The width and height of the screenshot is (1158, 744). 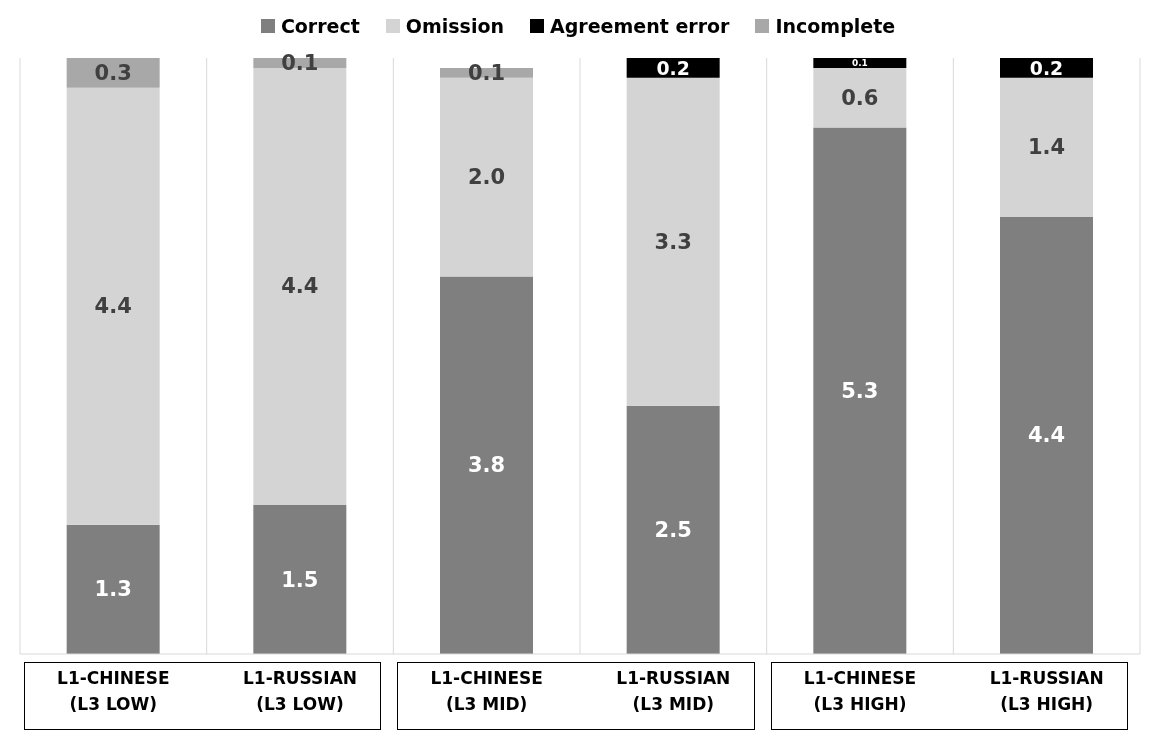 I want to click on data-label: 2.0, so click(x=486, y=177).